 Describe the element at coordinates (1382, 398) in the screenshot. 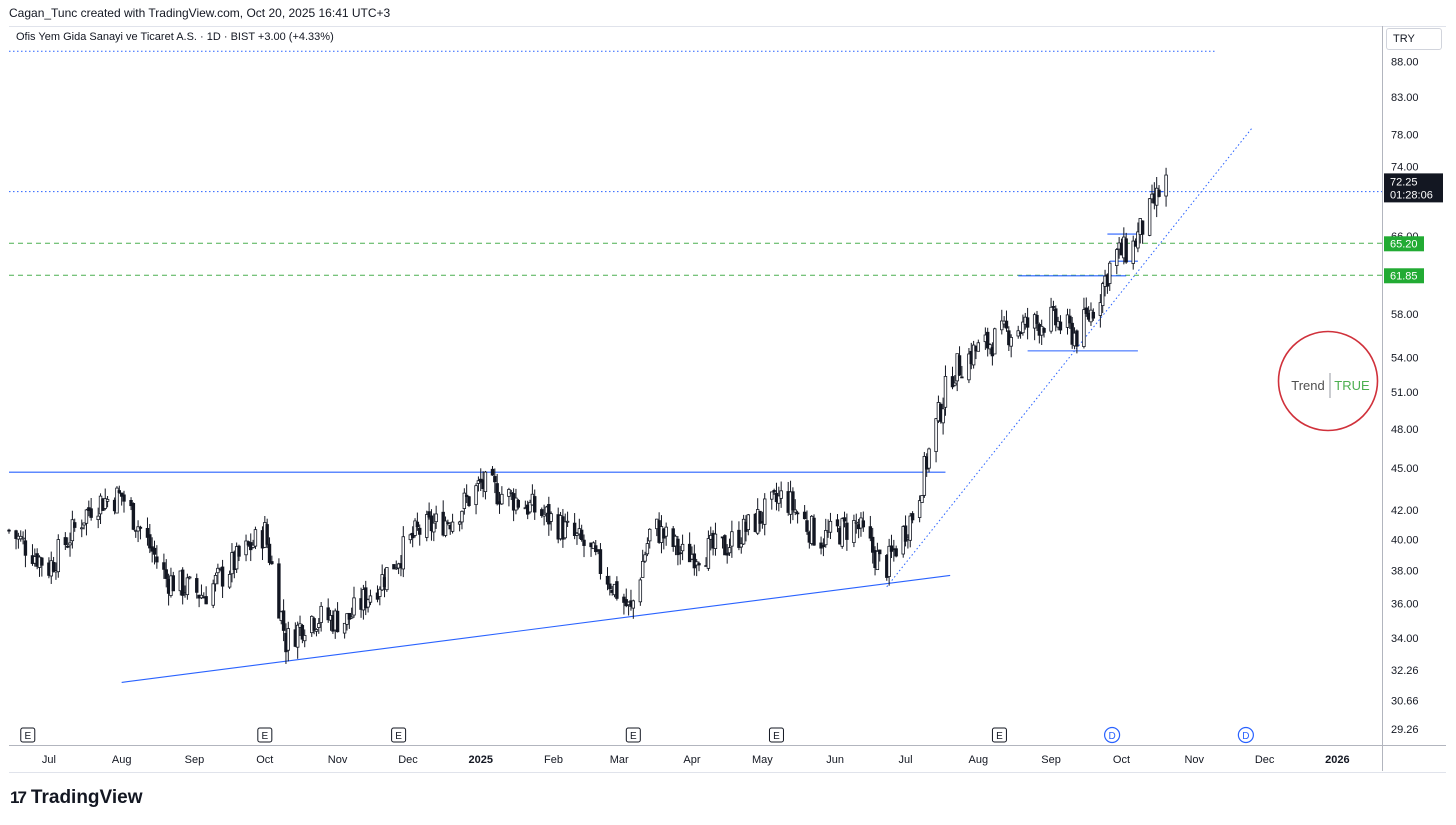

I see `price-axis-divider` at that location.